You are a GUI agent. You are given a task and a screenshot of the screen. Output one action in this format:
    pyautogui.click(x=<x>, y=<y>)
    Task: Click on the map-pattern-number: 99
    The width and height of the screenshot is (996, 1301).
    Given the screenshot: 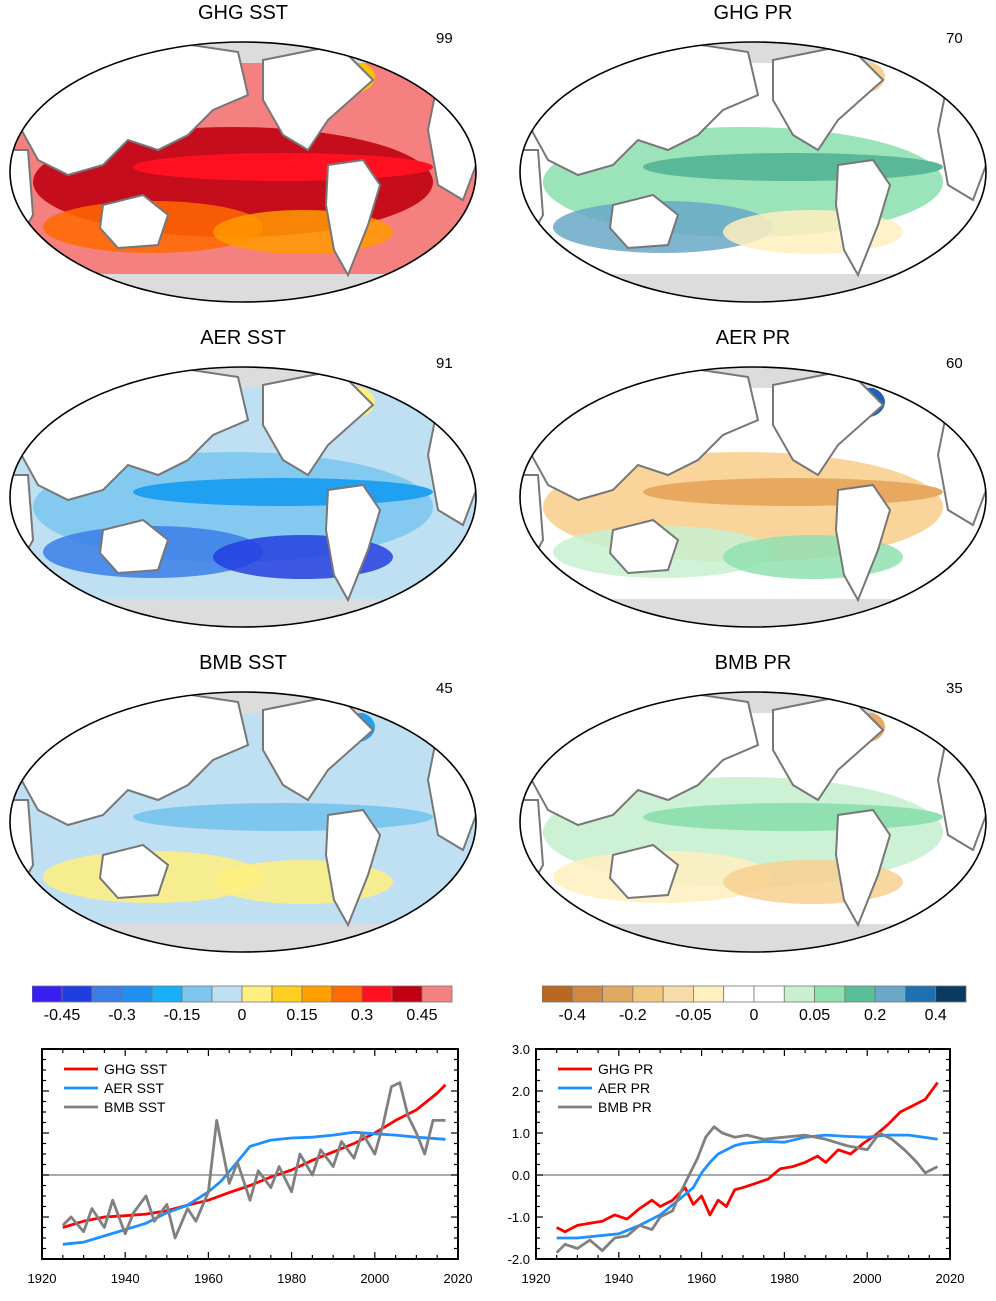 What is the action you would take?
    pyautogui.click(x=444, y=38)
    